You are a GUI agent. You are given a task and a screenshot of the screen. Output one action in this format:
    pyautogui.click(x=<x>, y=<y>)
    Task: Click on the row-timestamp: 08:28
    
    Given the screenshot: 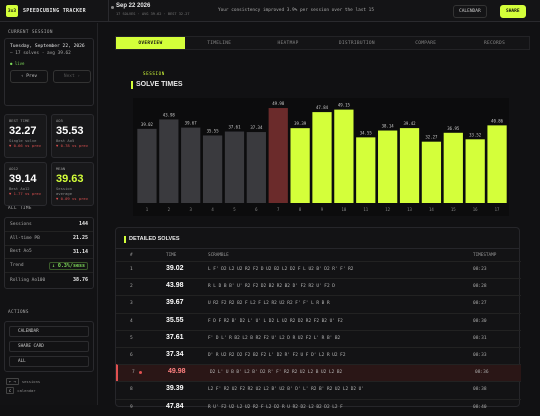 What is the action you would take?
    pyautogui.click(x=480, y=287)
    